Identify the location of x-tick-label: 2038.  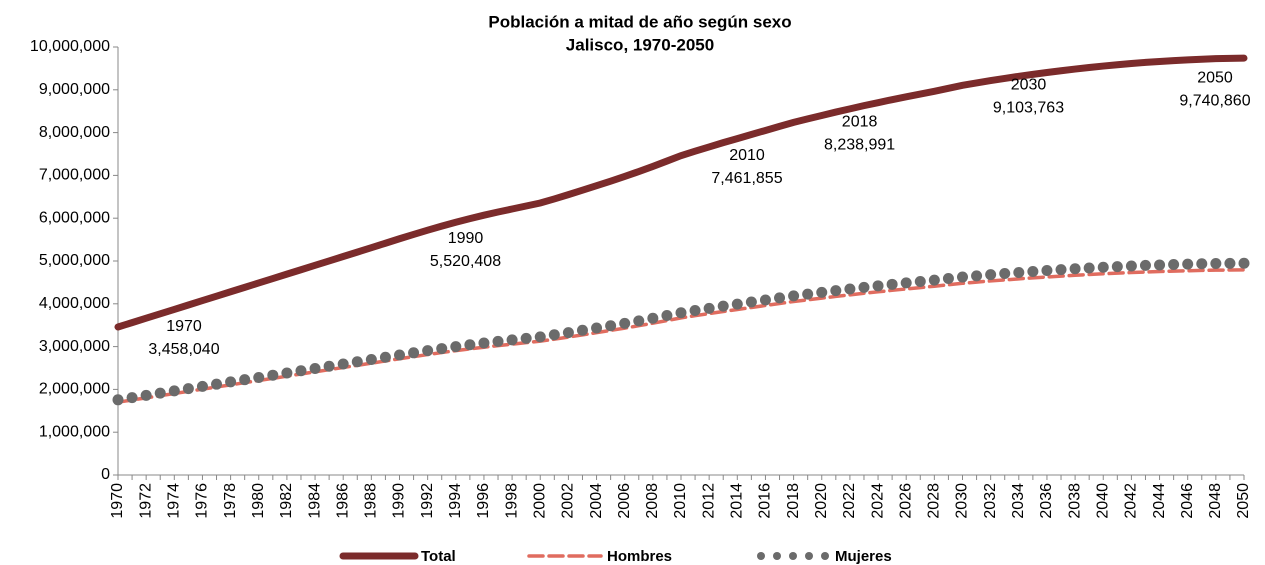
(1074, 501).